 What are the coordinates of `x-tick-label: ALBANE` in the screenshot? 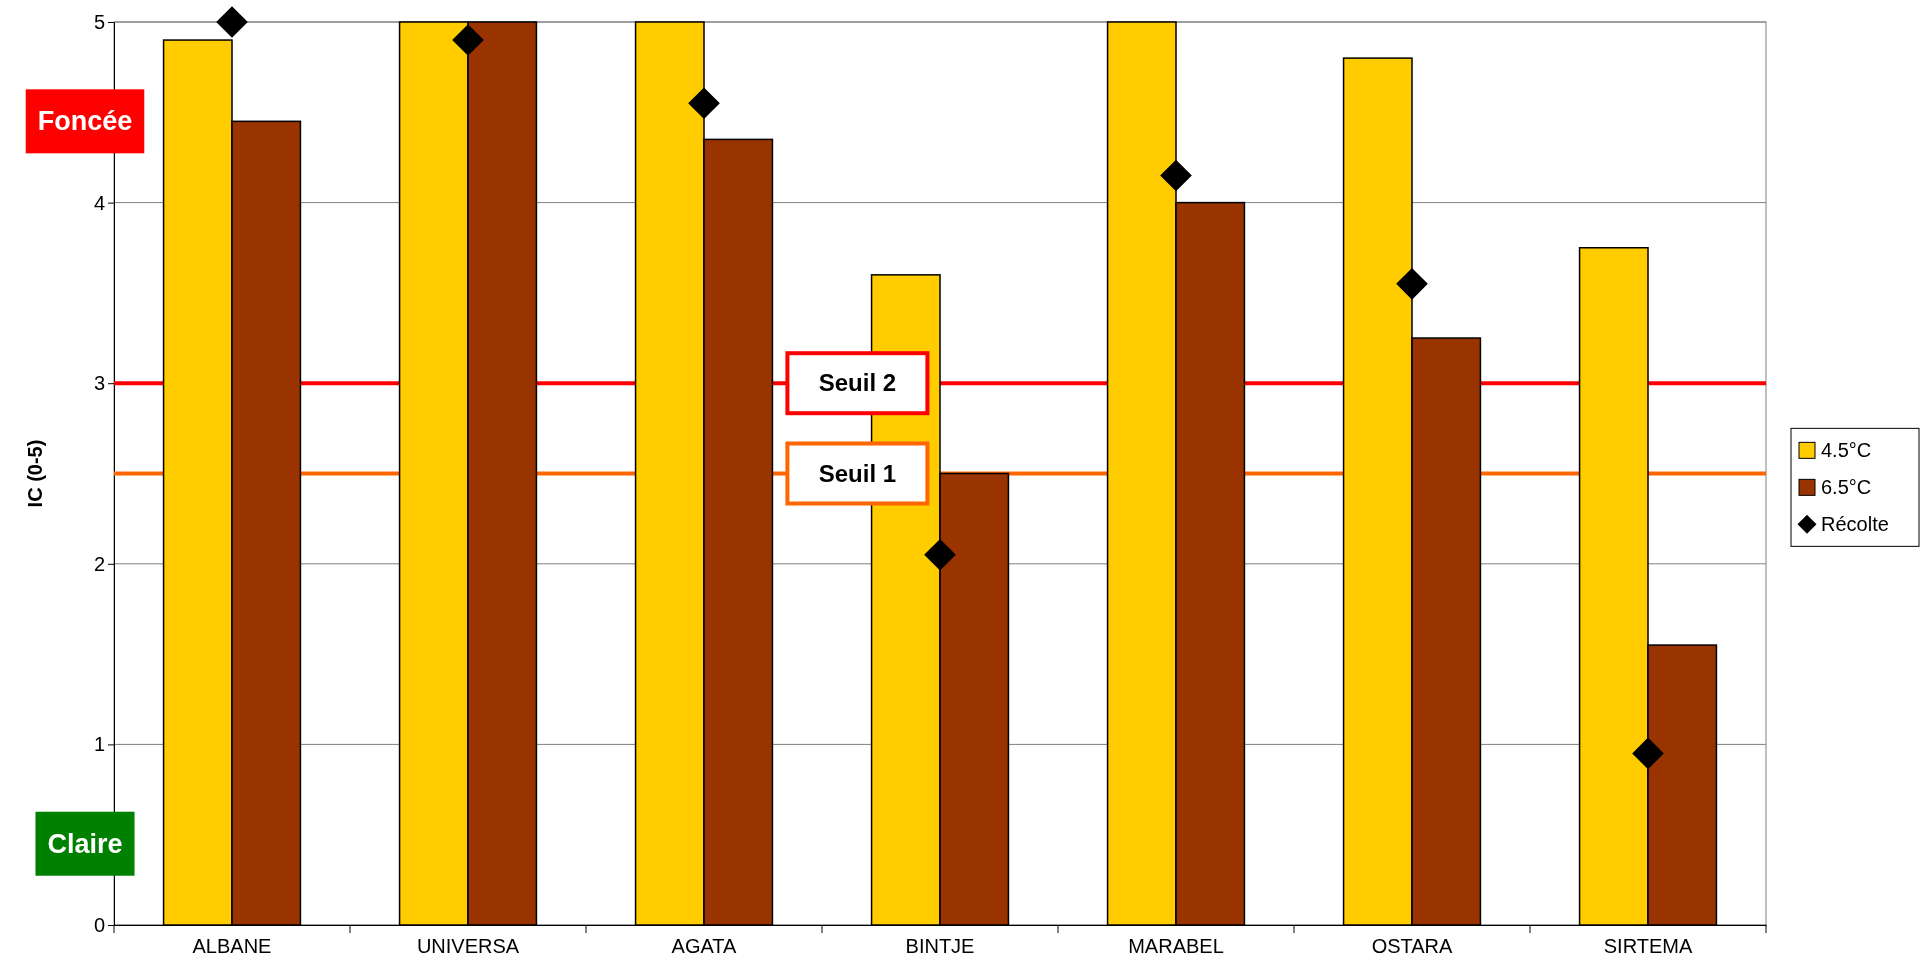 It's located at (232, 946).